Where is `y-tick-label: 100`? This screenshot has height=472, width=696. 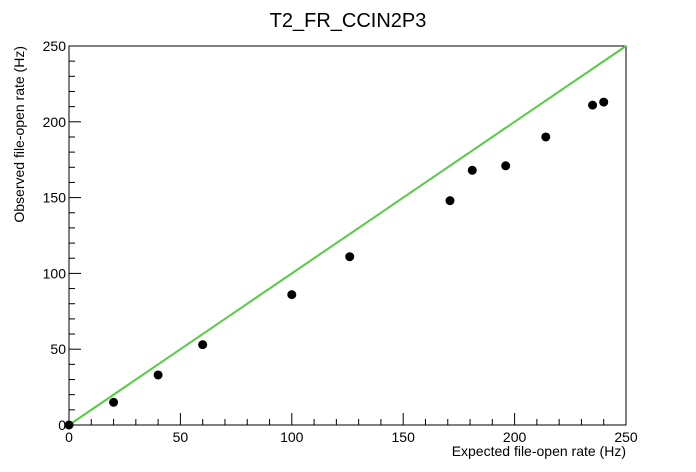 y-tick-label: 100 is located at coordinates (55, 273).